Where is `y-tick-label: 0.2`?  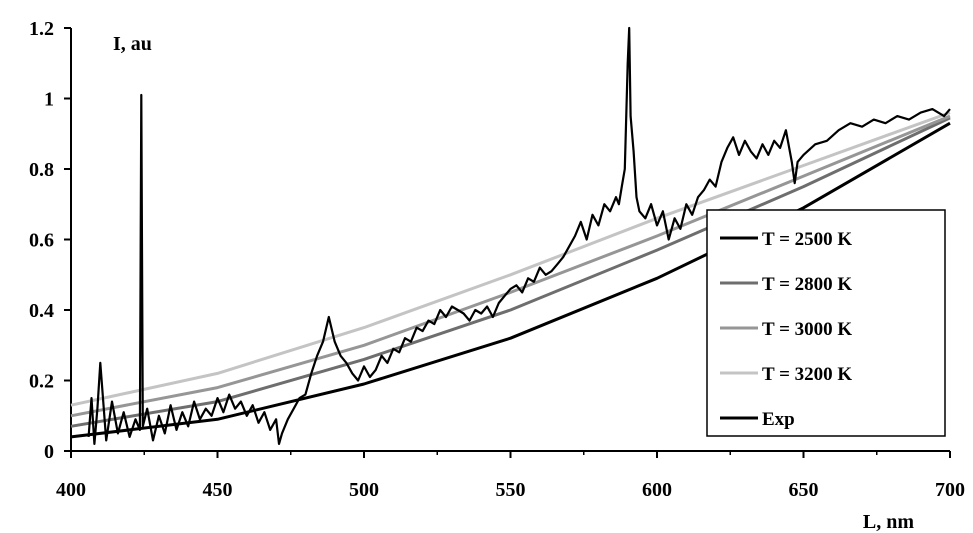 y-tick-label: 0.2 is located at coordinates (41, 382).